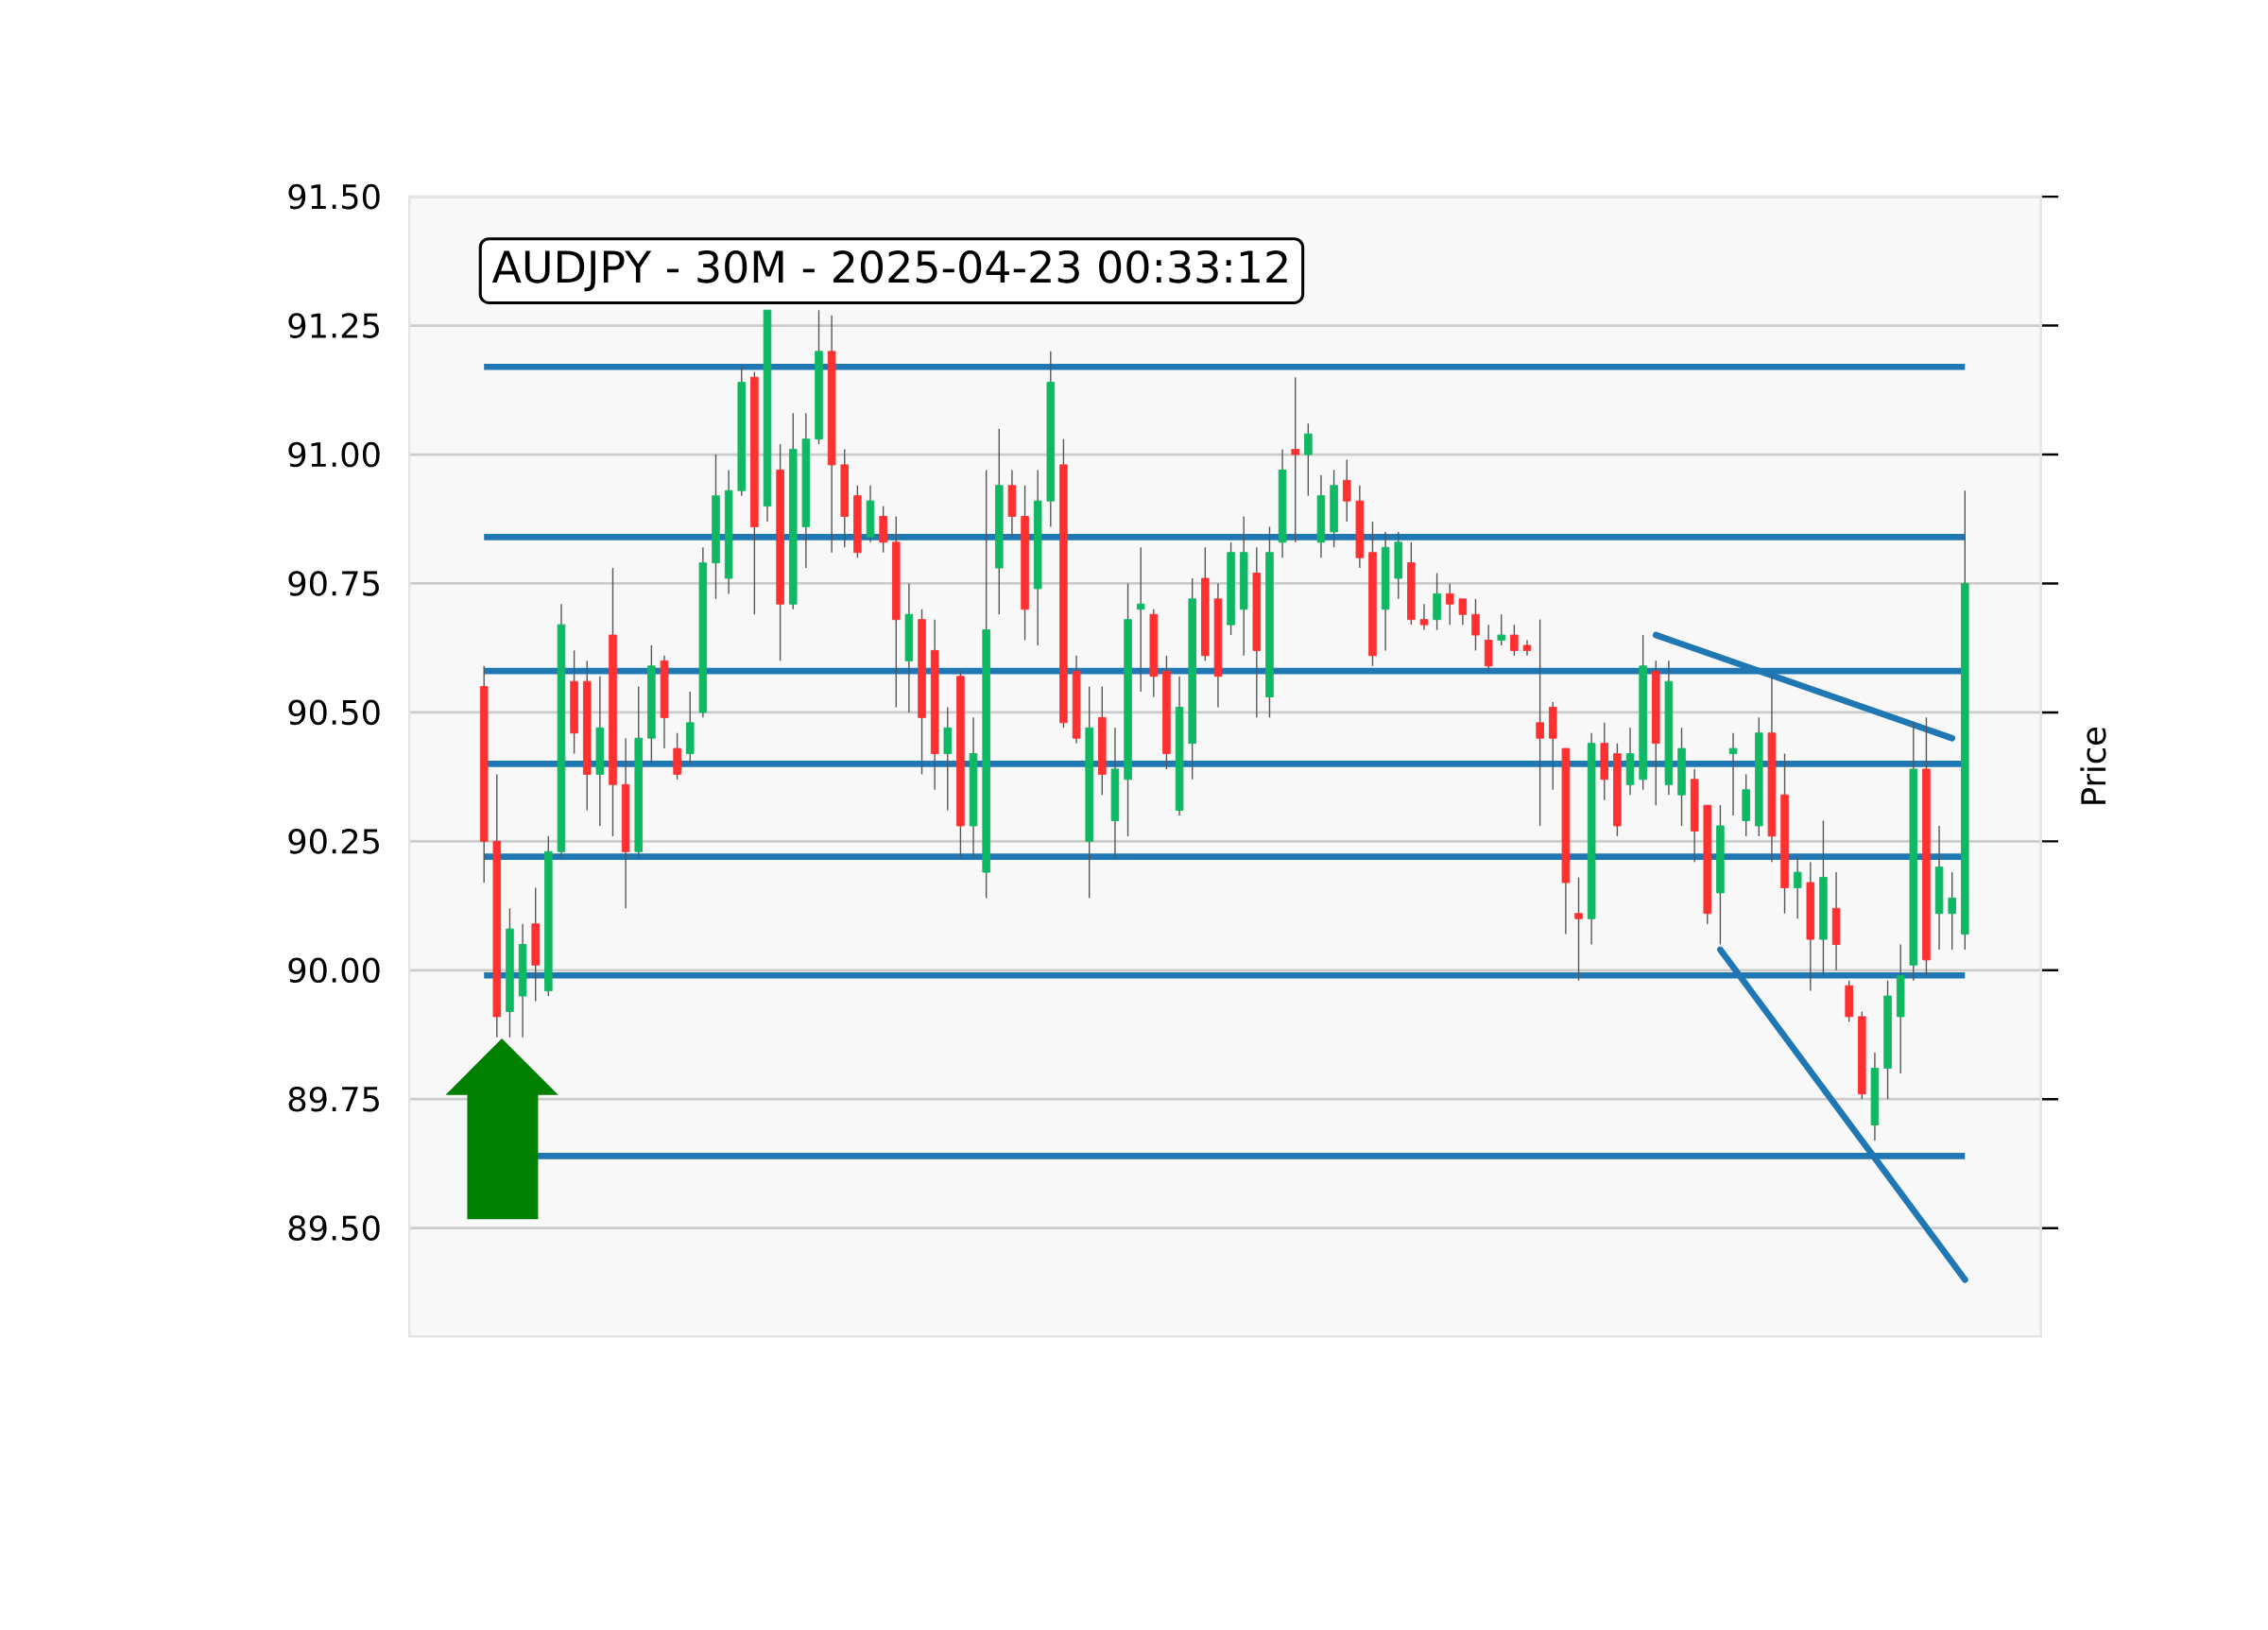 The width and height of the screenshot is (2268, 1630). Describe the element at coordinates (334, 455) in the screenshot. I see `y-tick-label: 91.00` at that location.